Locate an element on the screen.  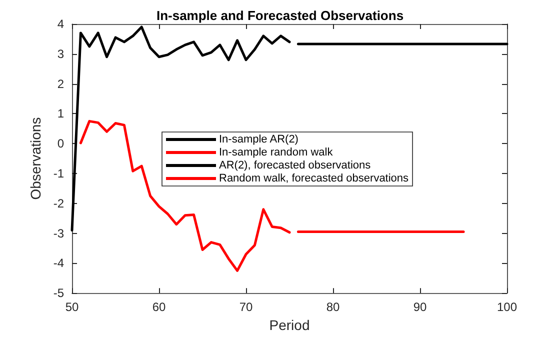
y-tick-label: -4 is located at coordinates (58, 263).